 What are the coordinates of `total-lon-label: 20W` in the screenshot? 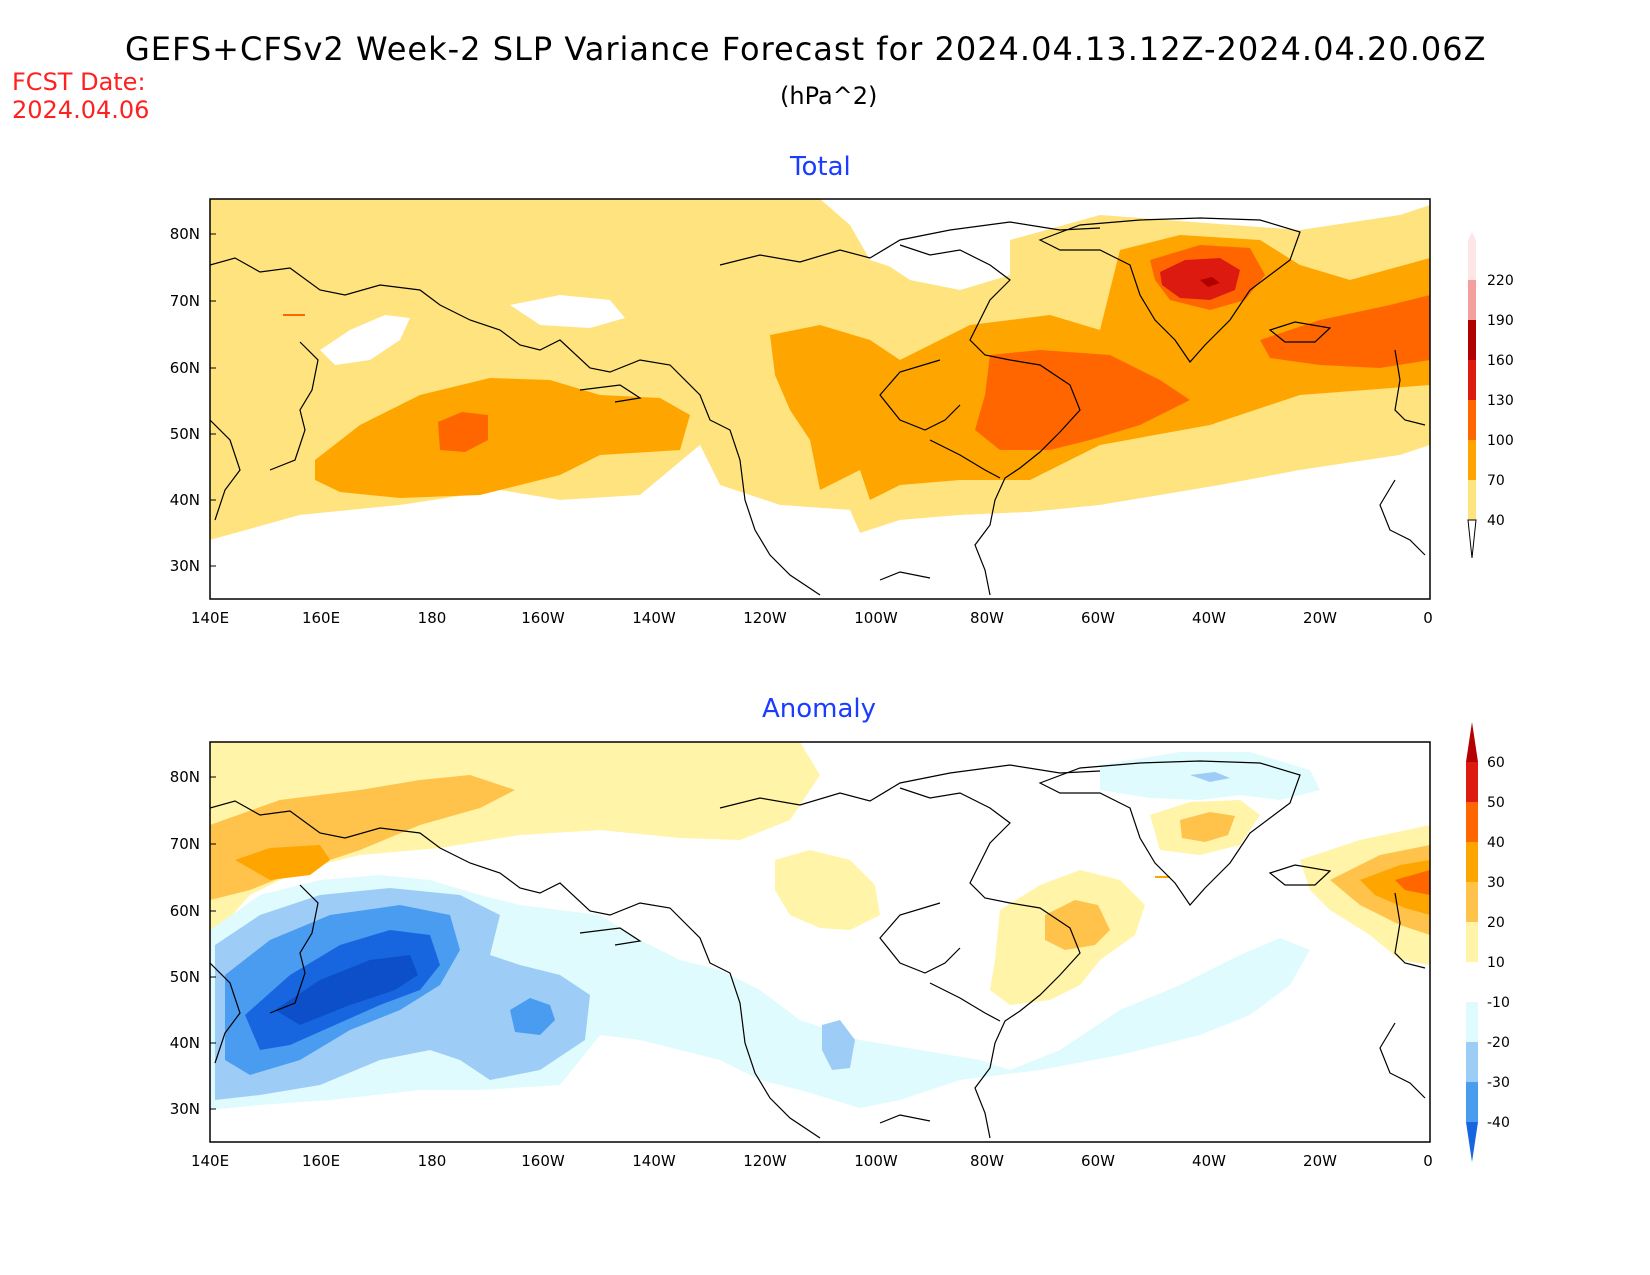 It's located at (1320, 618).